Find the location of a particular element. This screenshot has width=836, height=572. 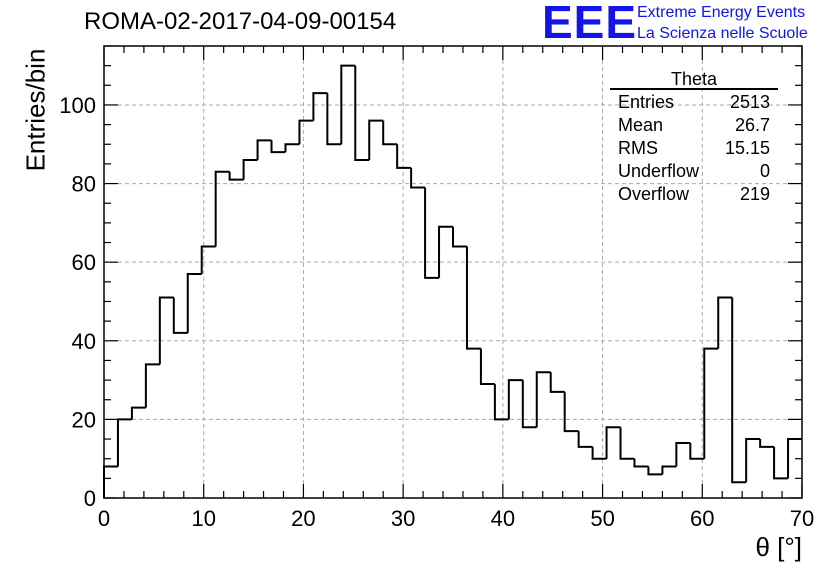

y-tick-label: 0 is located at coordinates (90, 498).